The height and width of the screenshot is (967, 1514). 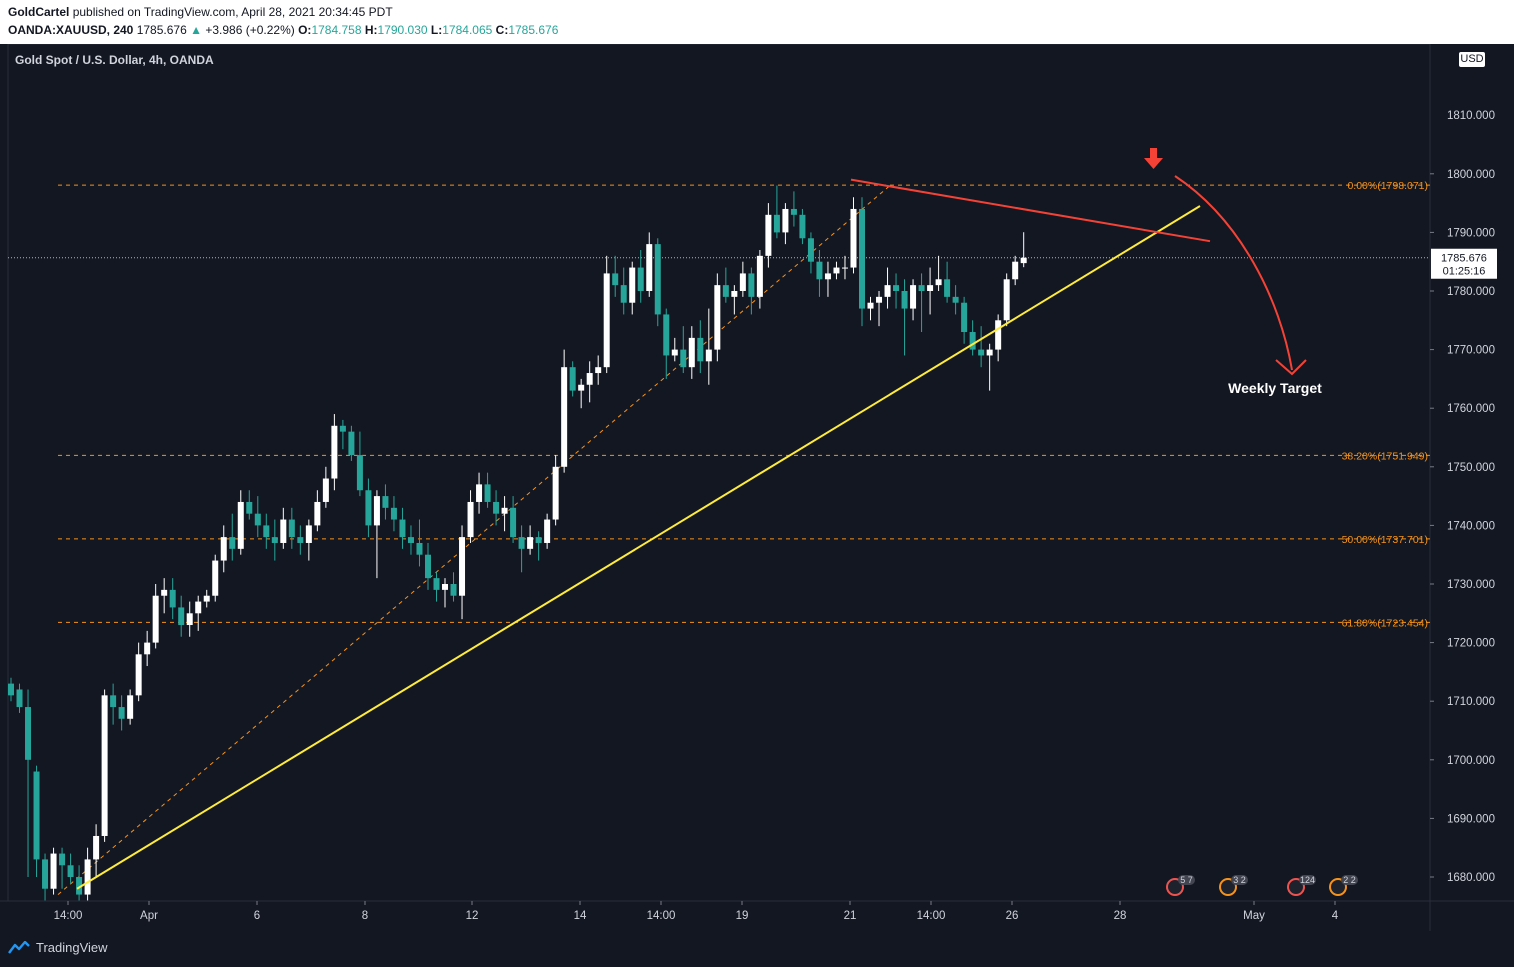 I want to click on y-tick-label: 1790.000, so click(x=1471, y=233).